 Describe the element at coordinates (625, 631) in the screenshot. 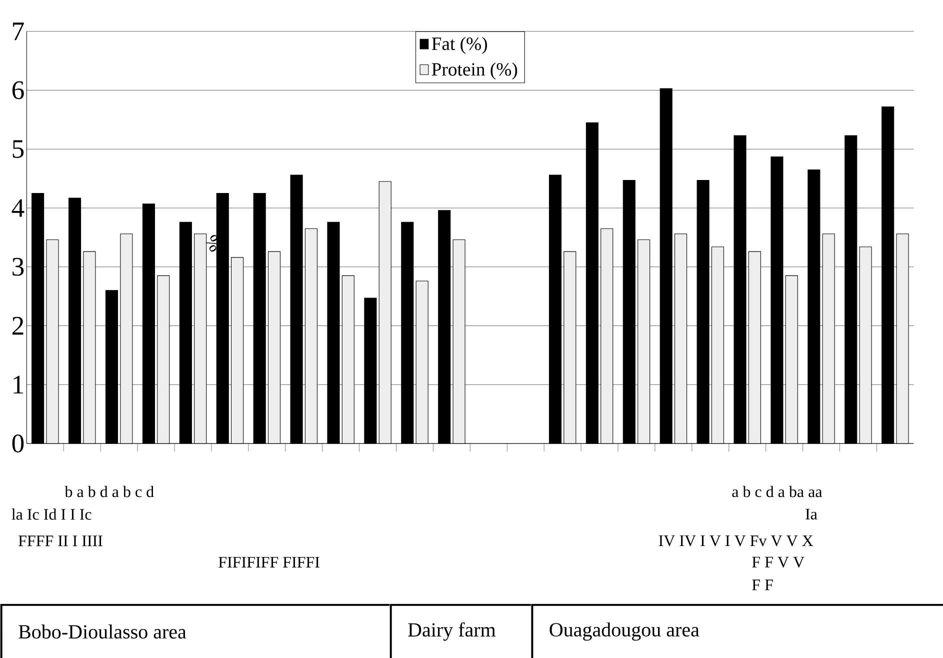

I see `text: Ouagadougou area` at that location.